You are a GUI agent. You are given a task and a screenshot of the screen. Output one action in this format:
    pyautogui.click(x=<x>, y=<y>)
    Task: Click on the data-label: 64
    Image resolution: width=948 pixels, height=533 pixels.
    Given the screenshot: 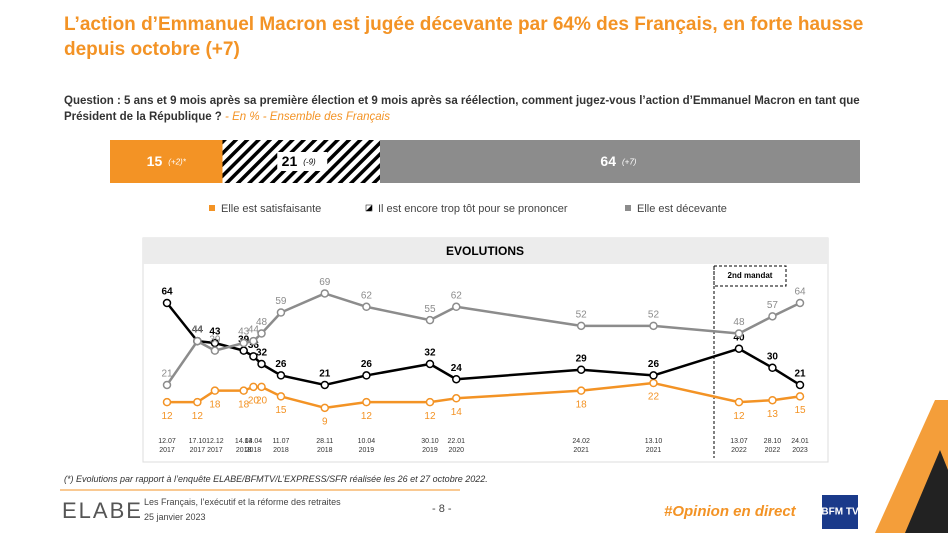 What is the action you would take?
    pyautogui.click(x=167, y=292)
    